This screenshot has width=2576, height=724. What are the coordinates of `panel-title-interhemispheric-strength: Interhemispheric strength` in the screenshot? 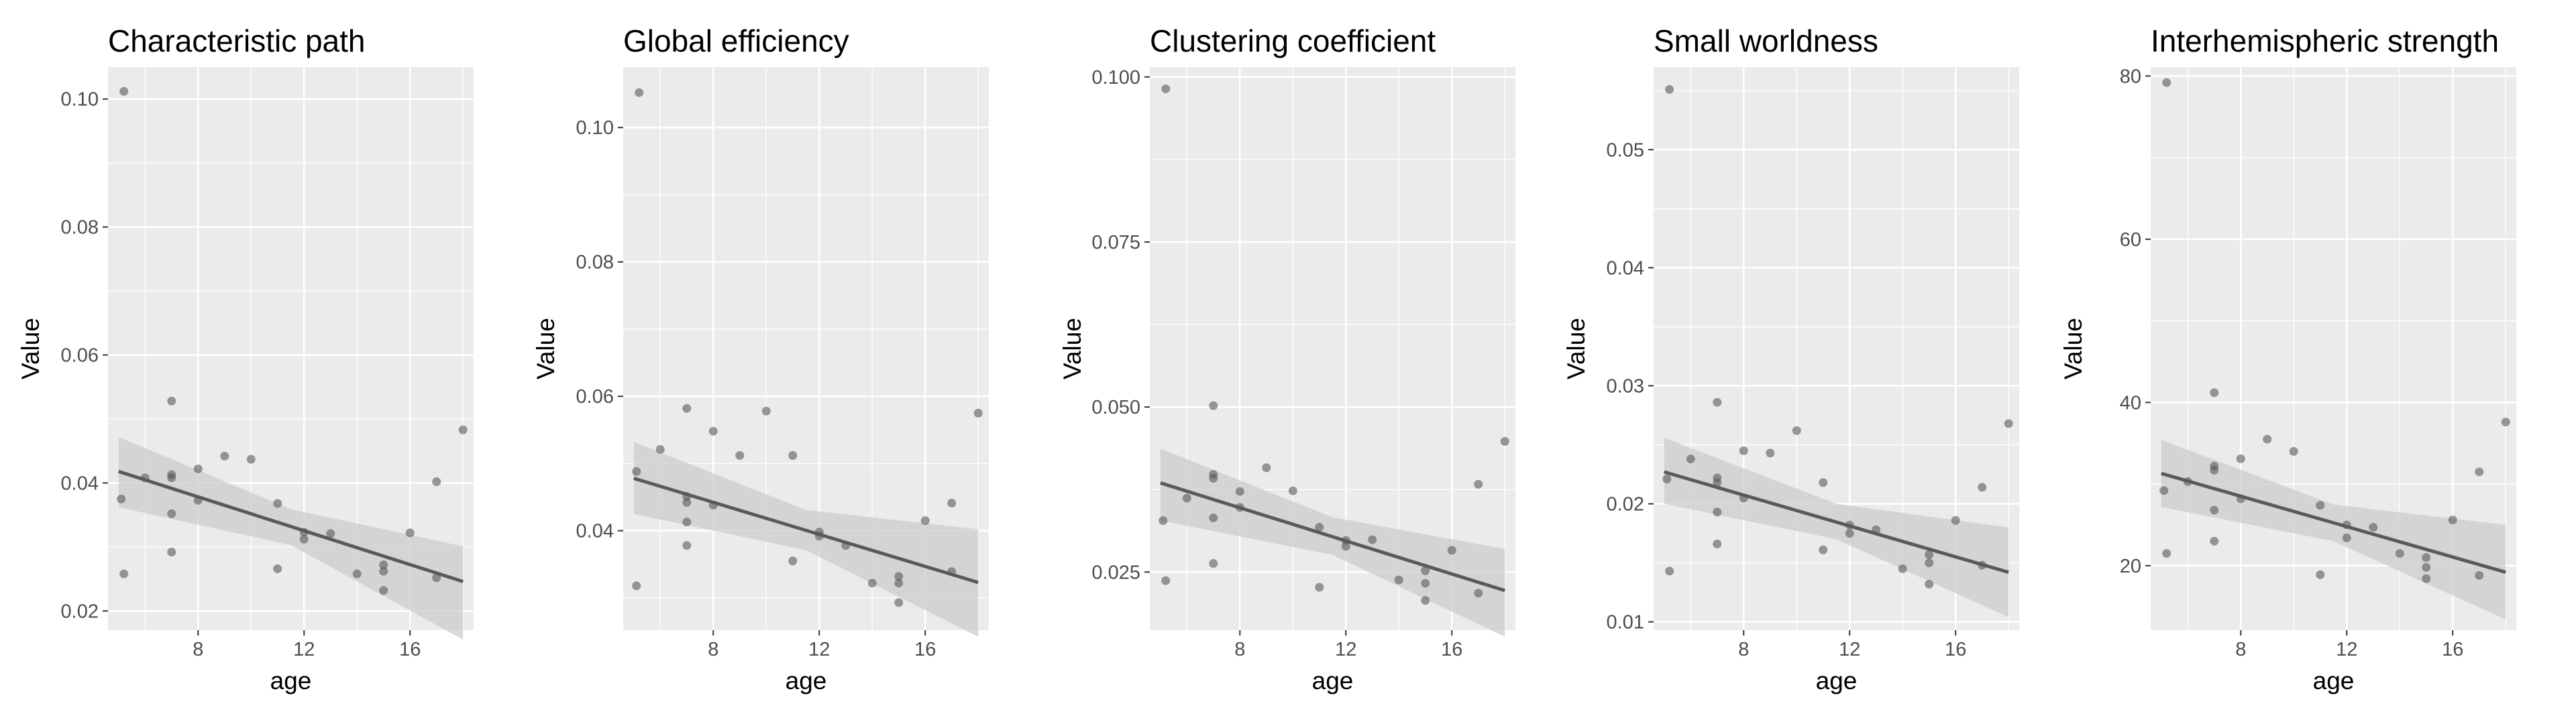 It's located at (2325, 40).